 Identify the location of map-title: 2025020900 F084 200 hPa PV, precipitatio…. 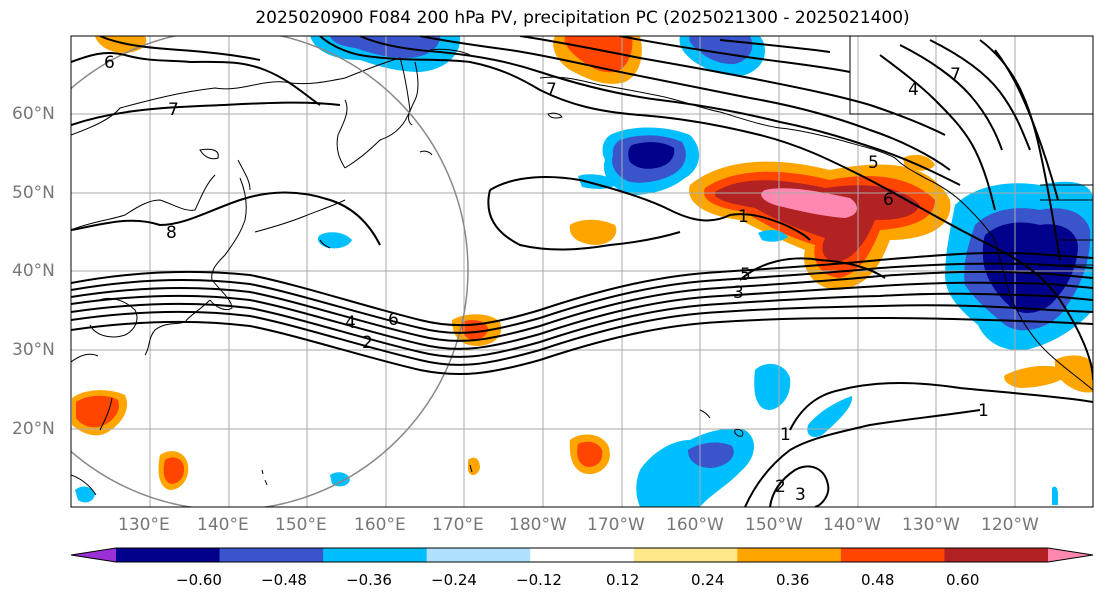
(582, 18).